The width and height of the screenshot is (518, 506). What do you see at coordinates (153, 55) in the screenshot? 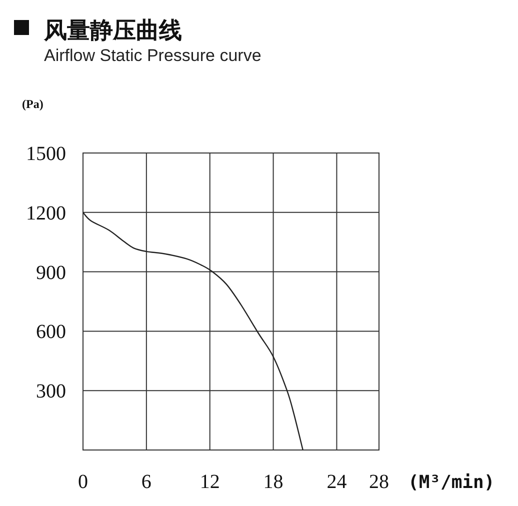
I see `chart-subtitle: Airflow Static Pressure curve` at bounding box center [153, 55].